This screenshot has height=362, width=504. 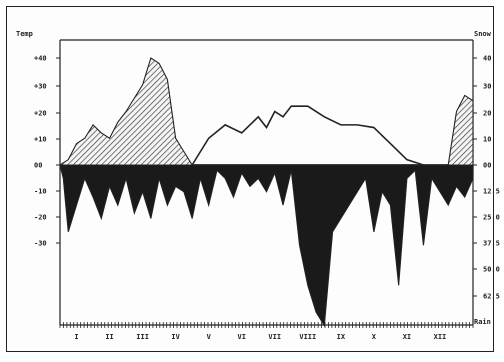 I want to click on x-tick-label: IV, so click(x=175, y=337).